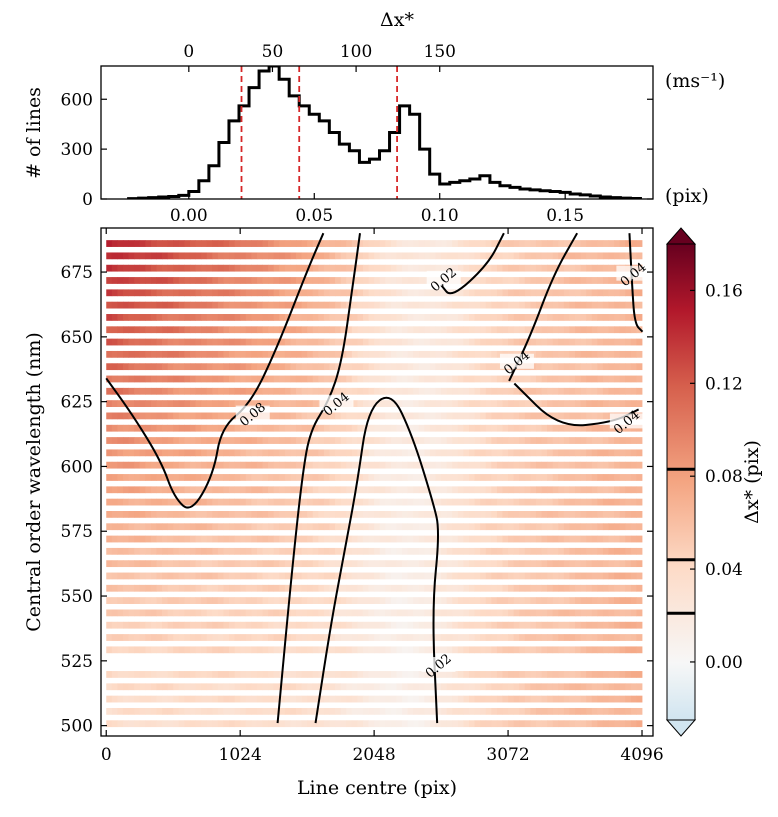  What do you see at coordinates (681, 728) in the screenshot?
I see `colorbar-bottom-extension` at bounding box center [681, 728].